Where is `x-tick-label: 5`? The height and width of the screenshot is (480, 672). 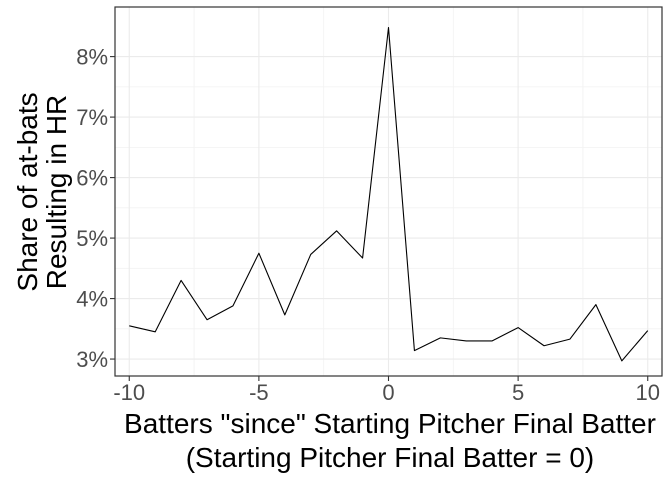 x-tick-label: 5 is located at coordinates (518, 392).